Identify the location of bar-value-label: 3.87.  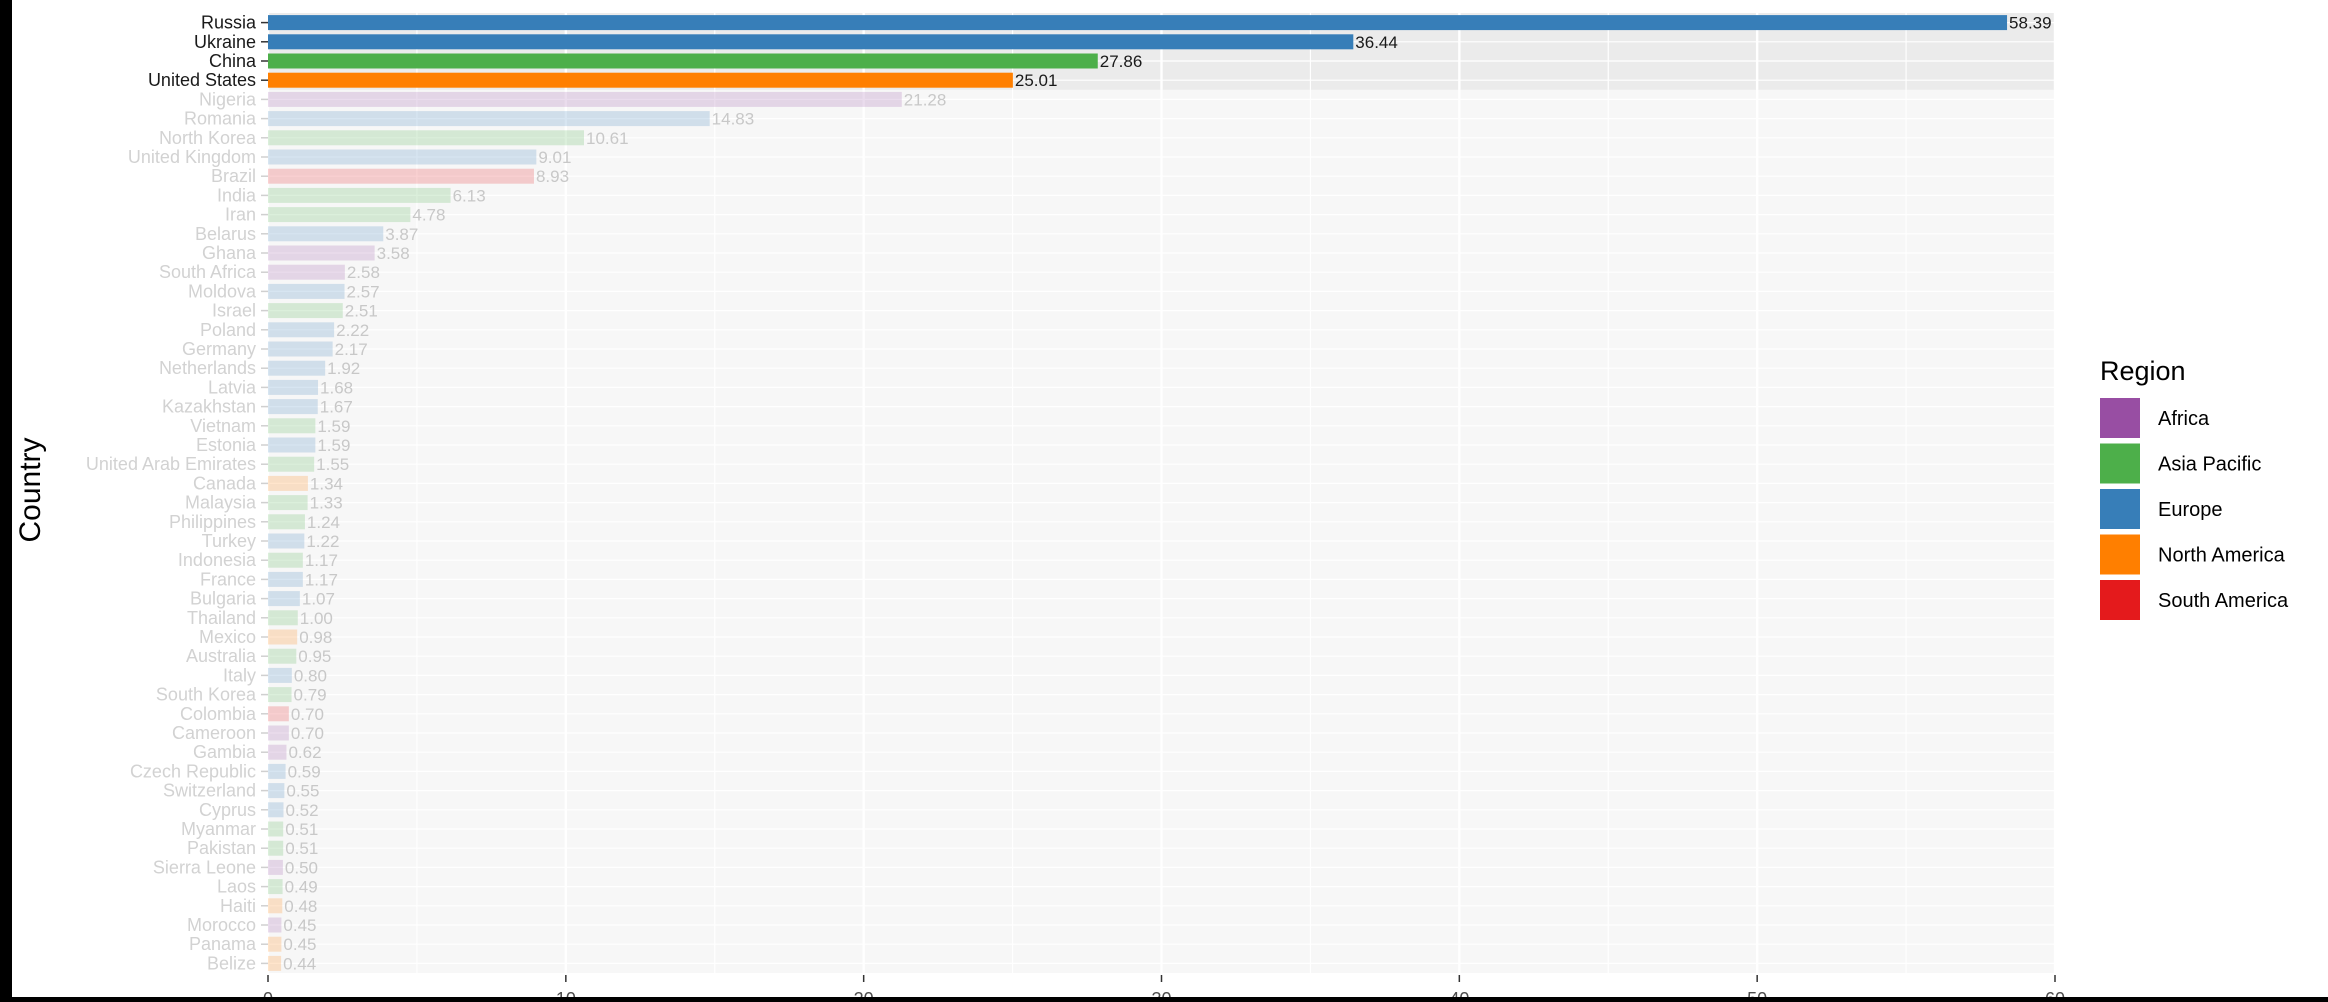
(401, 234).